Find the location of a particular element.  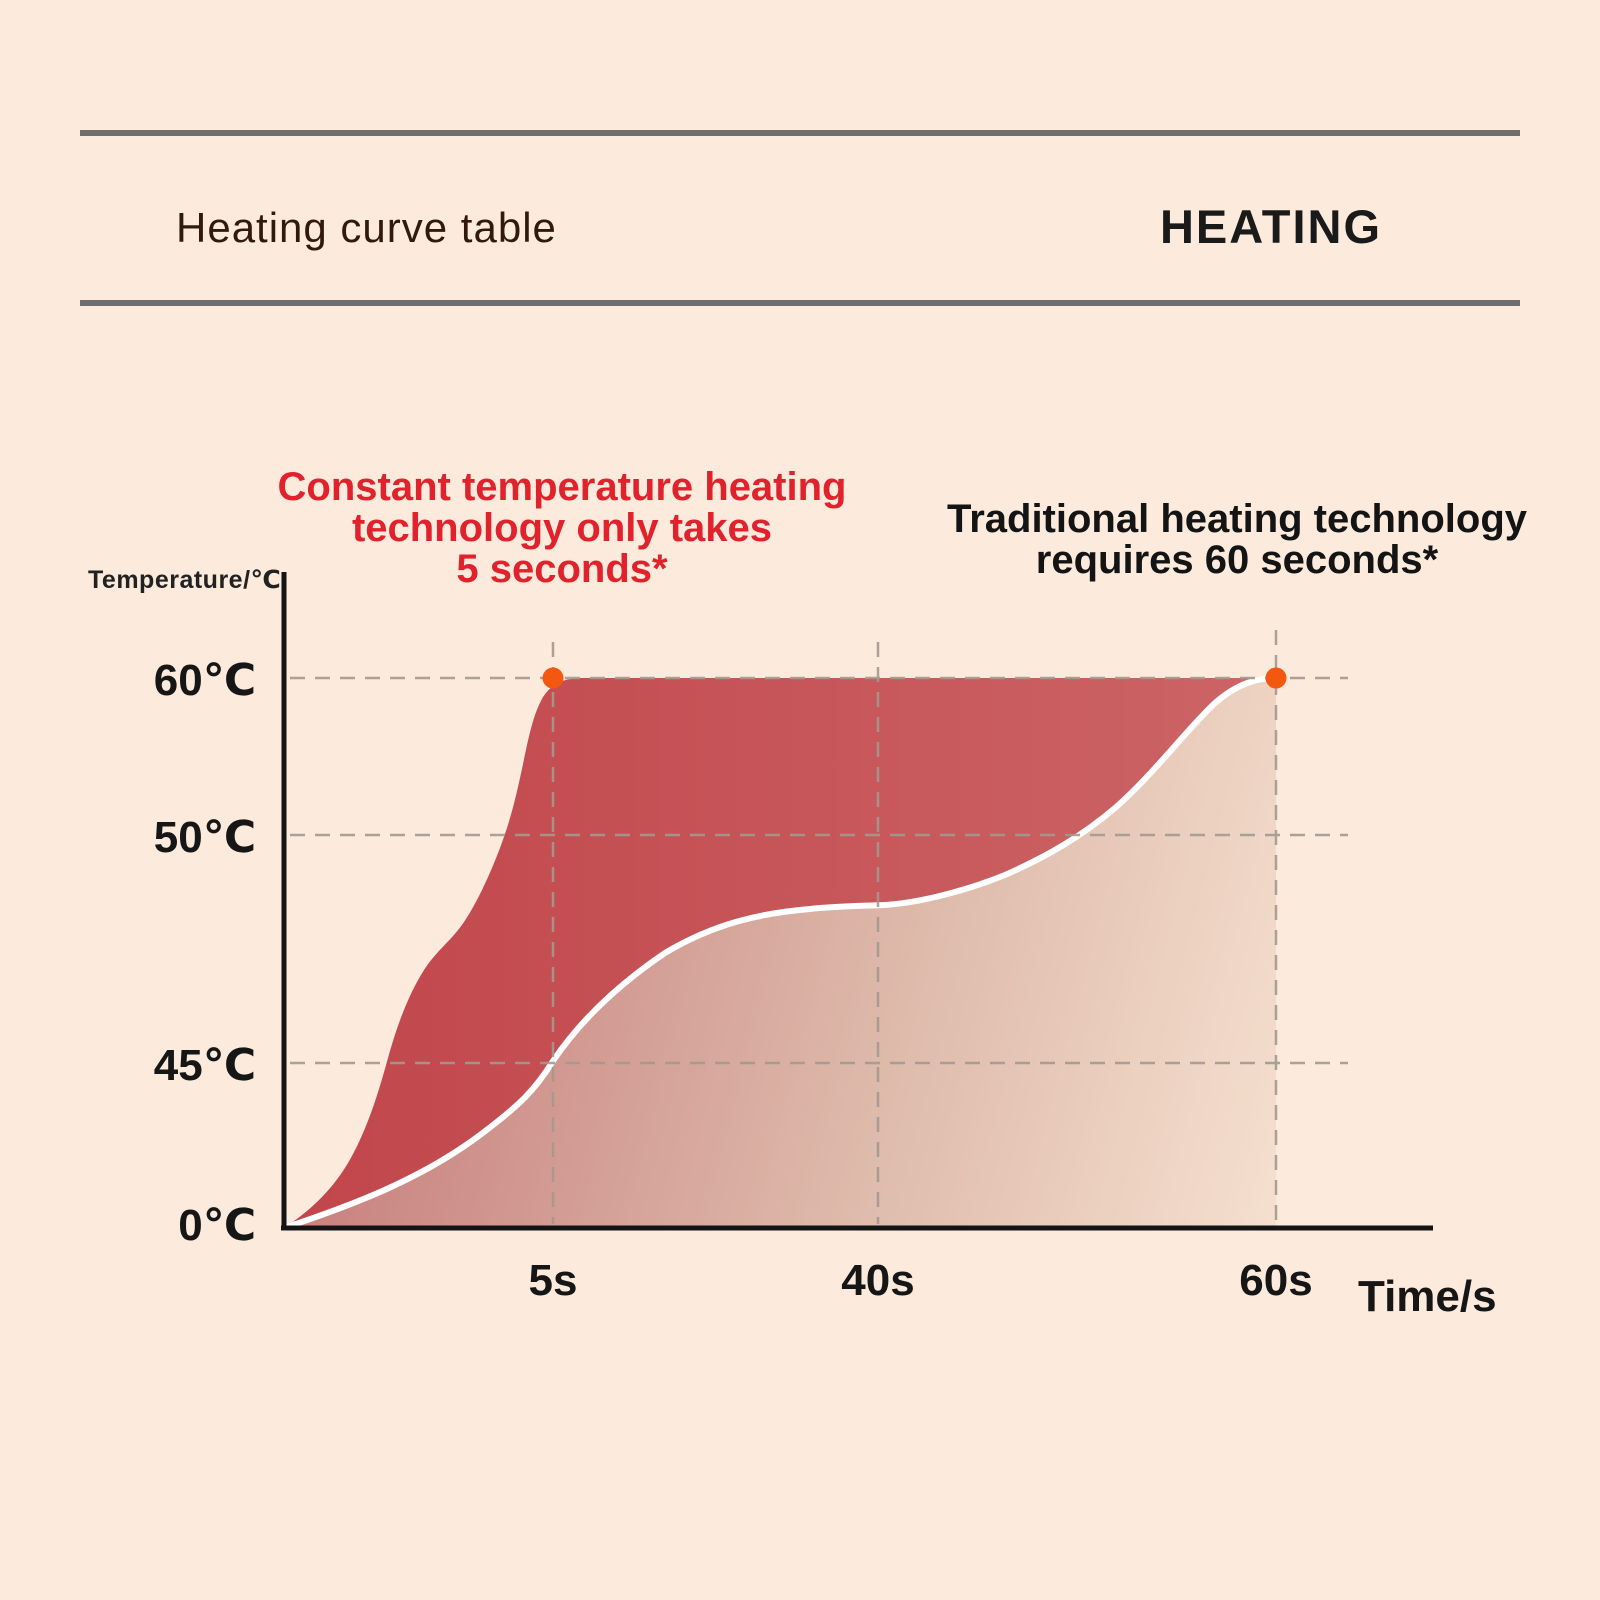

header-rule-bottom is located at coordinates (800, 303).